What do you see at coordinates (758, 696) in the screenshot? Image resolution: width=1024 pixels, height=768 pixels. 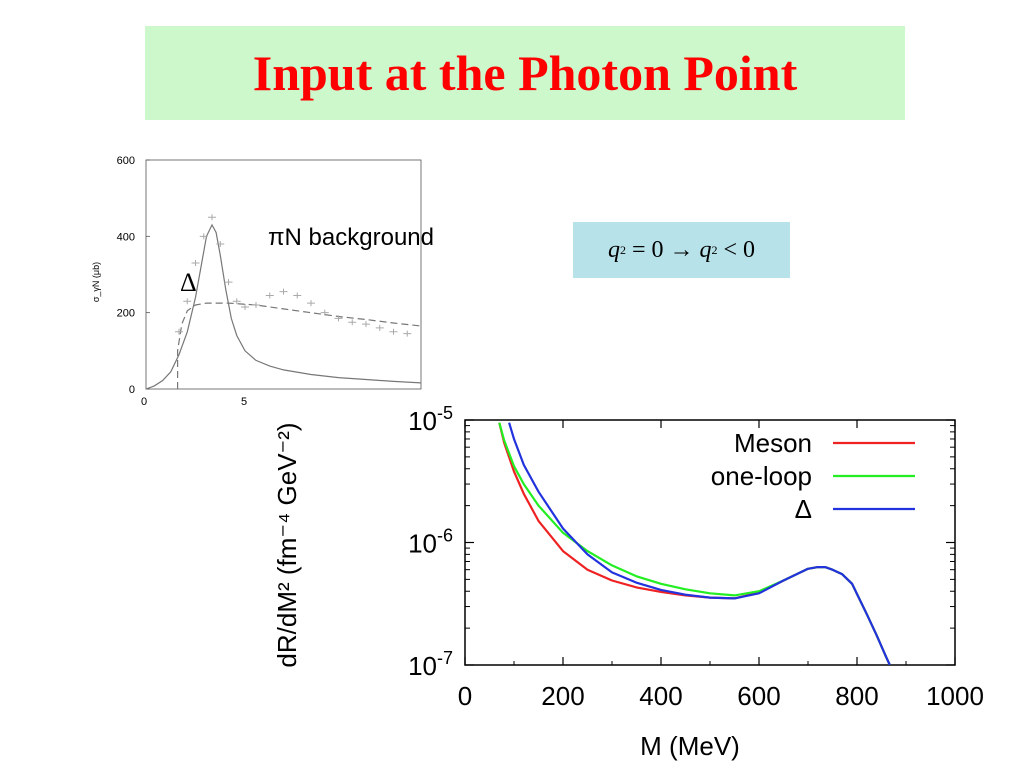 I see `main-x-tick-label: 600` at bounding box center [758, 696].